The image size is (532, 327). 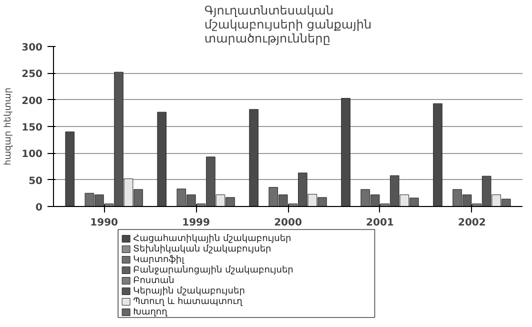 I want to click on chart-title: Գյուղատնտեսական մշակաբույսերի ցանքային տարածությունները, so click(x=288, y=25).